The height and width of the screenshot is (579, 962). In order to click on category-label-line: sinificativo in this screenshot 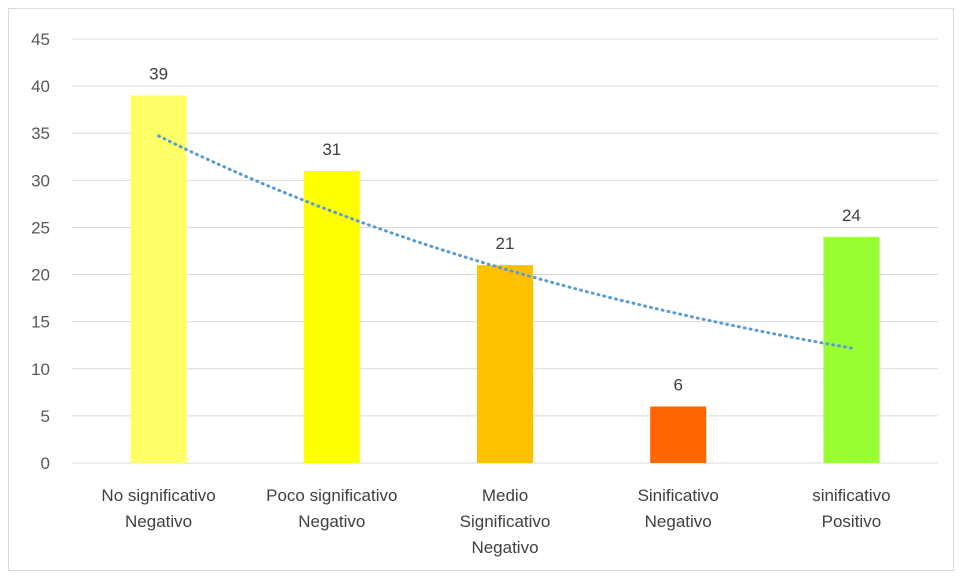, I will do `click(851, 495)`.